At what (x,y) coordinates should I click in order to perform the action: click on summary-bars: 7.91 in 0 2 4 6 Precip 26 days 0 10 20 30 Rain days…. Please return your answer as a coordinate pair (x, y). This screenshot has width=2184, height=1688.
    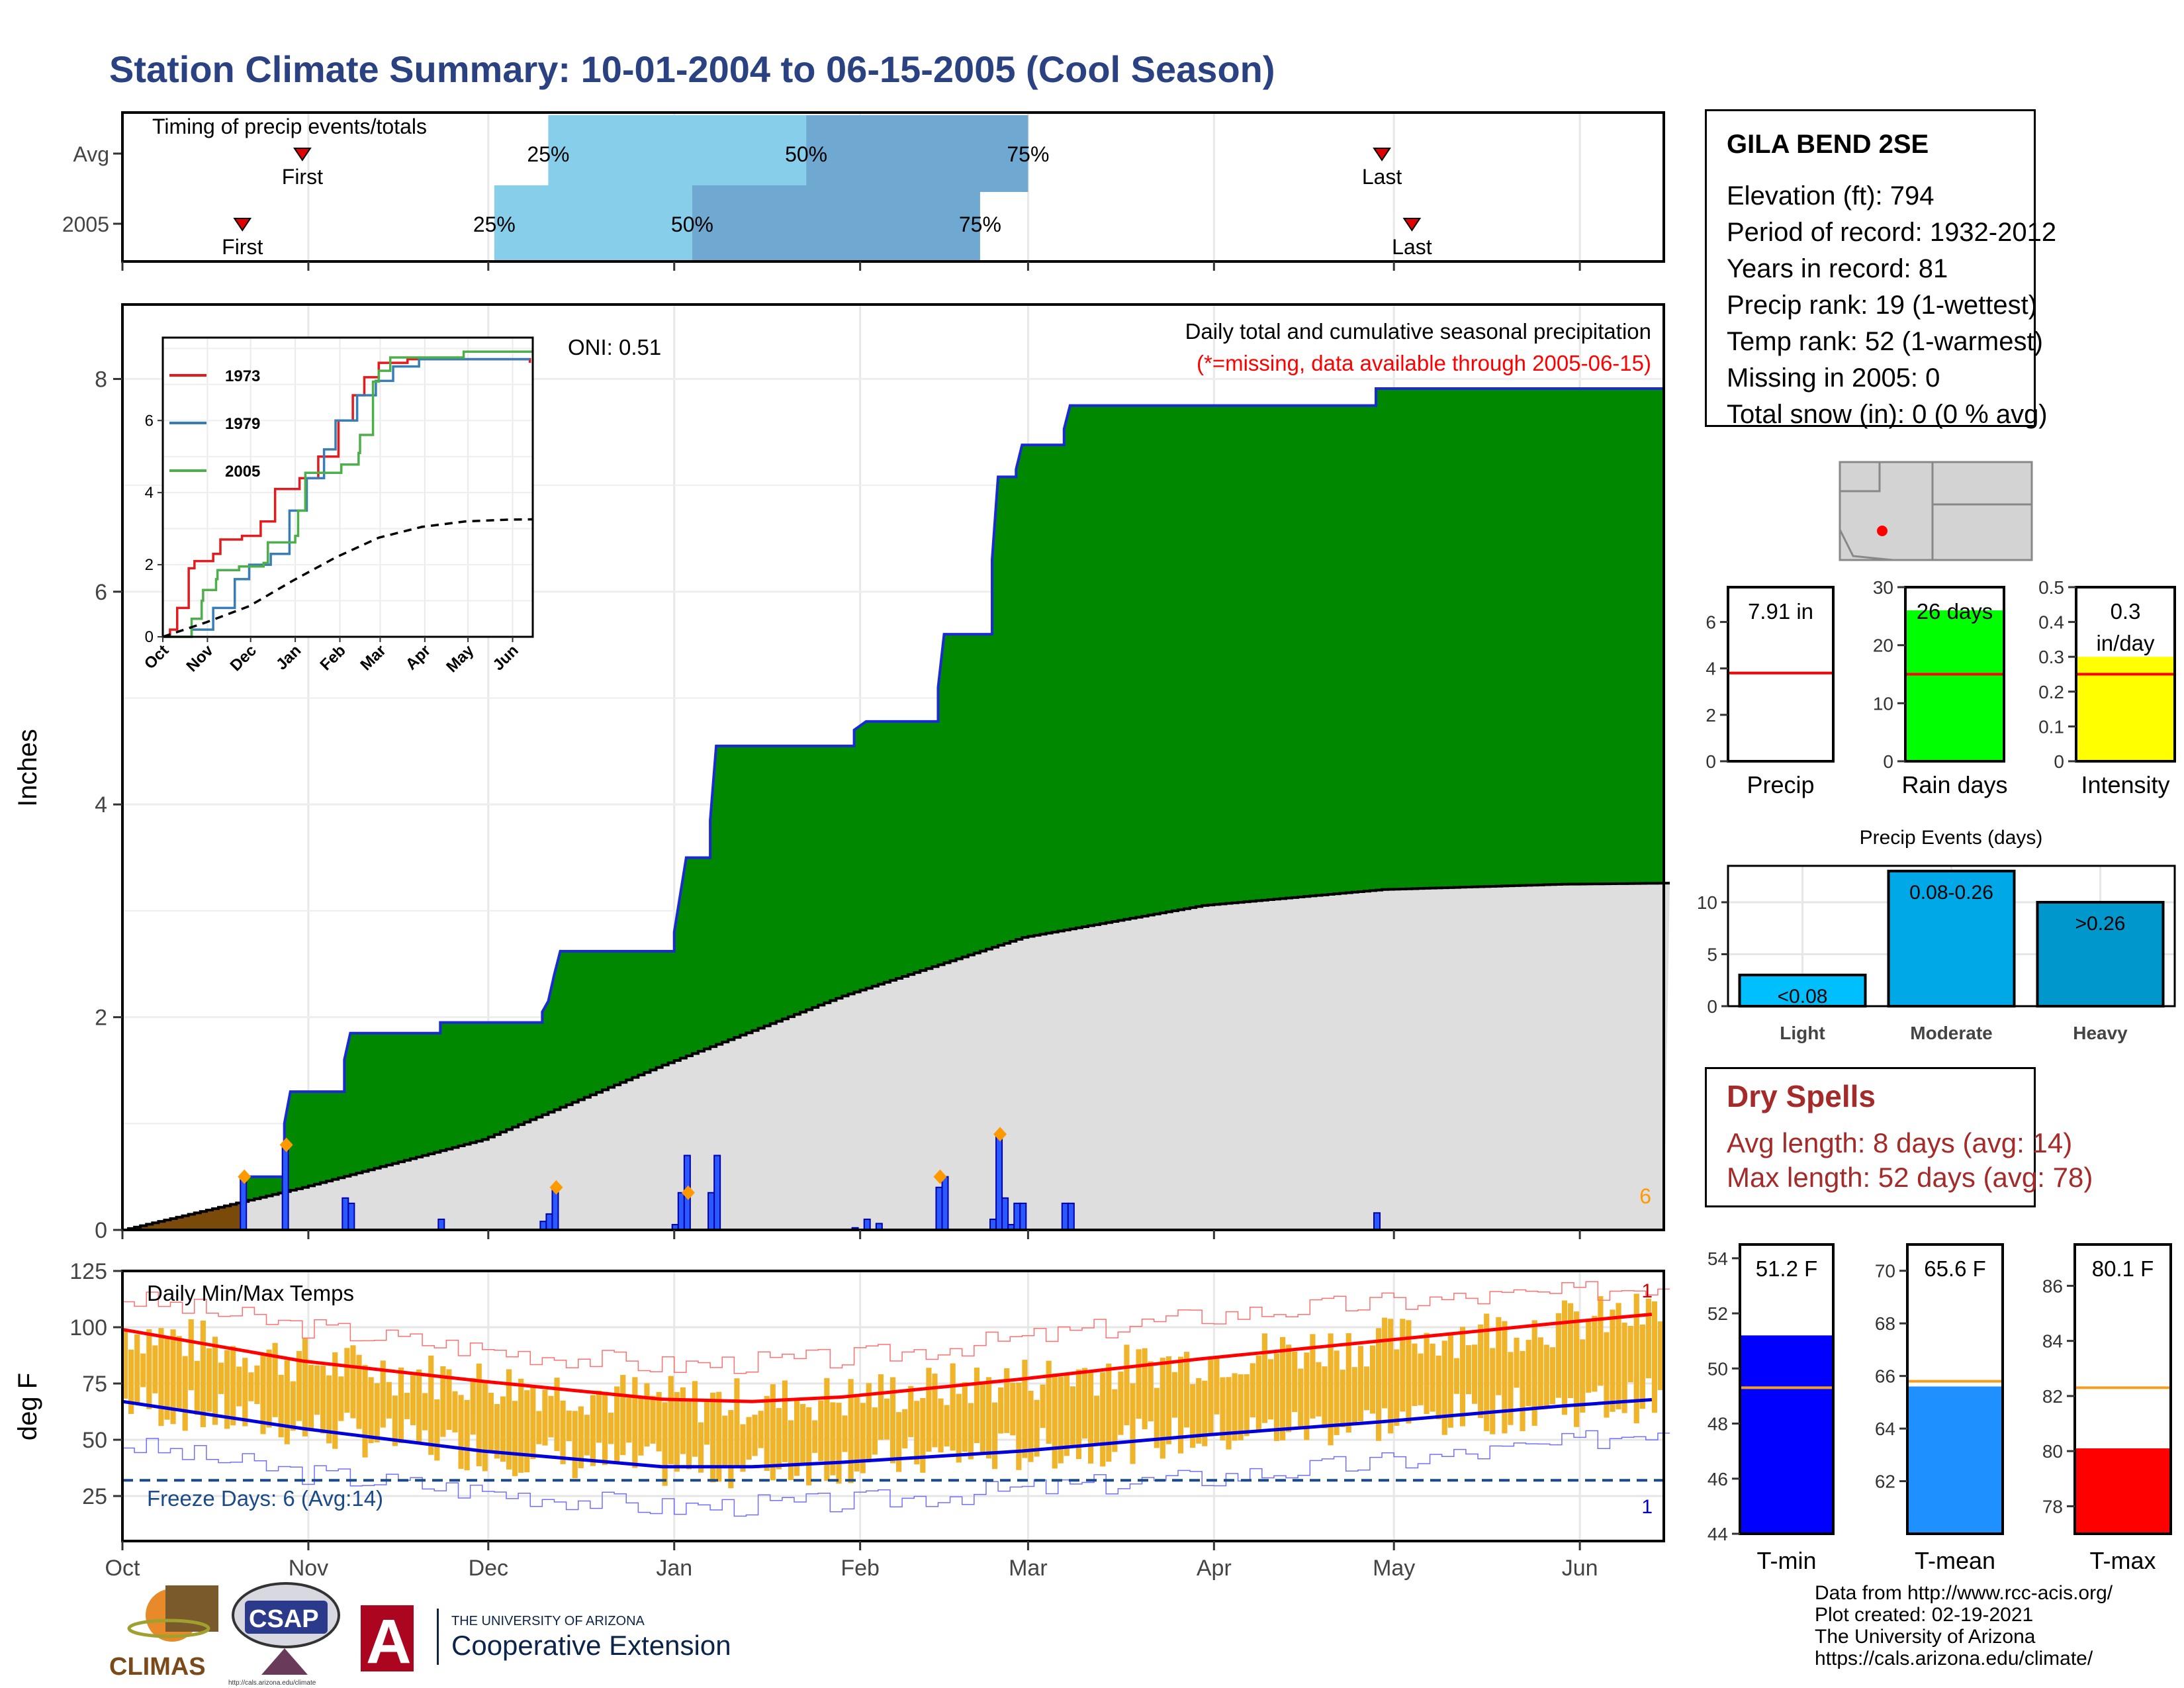
    Looking at the image, I should click on (1941, 687).